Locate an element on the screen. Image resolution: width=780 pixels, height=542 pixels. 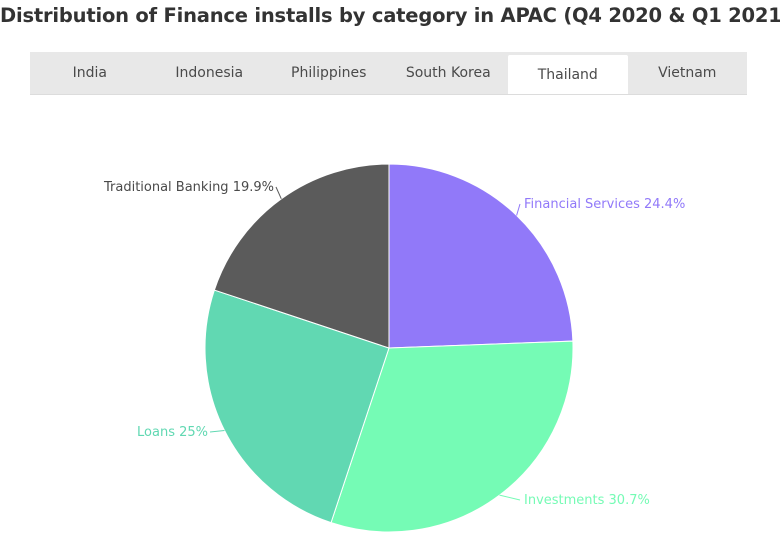
tab-indonesia: Indonesia is located at coordinates (209, 73).